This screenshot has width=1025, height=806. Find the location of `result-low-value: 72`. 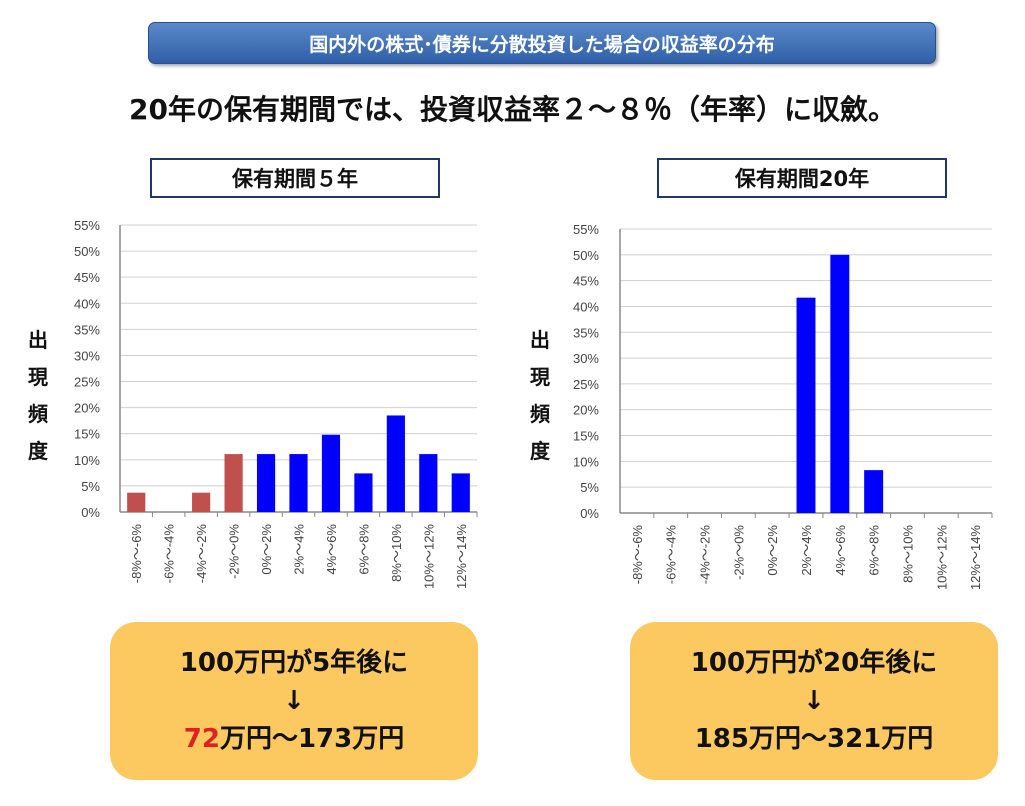

result-low-value: 72 is located at coordinates (201, 739).